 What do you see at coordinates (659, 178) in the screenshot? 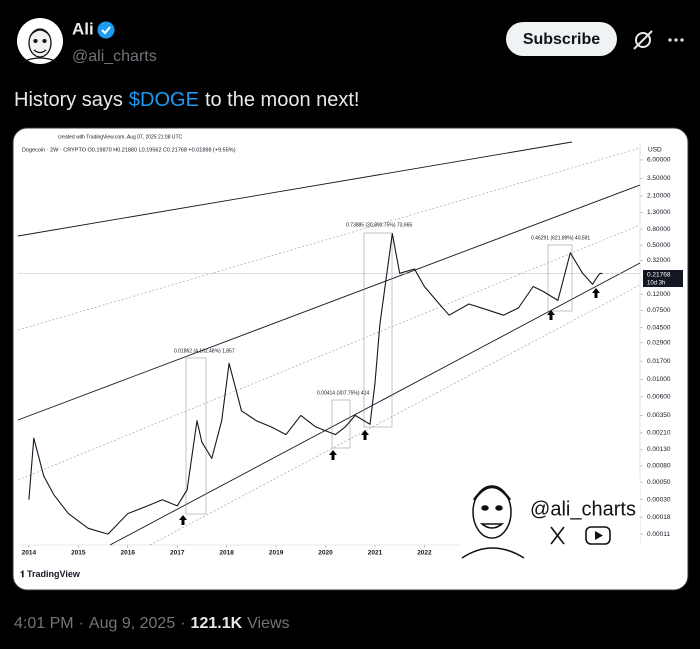
I see `y-tick-label: 3.50000` at bounding box center [659, 178].